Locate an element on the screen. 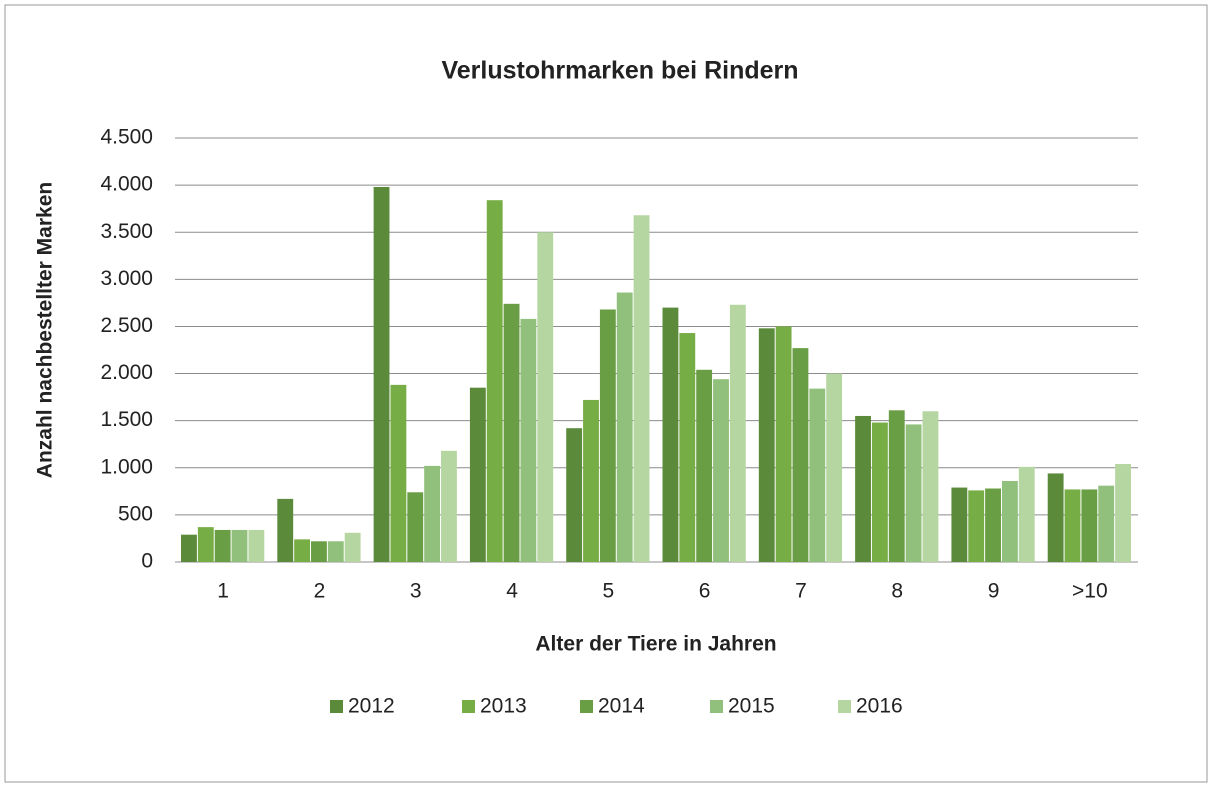 Image resolution: width=1212 pixels, height=787 pixels. legend-label: 2012 is located at coordinates (371, 706).